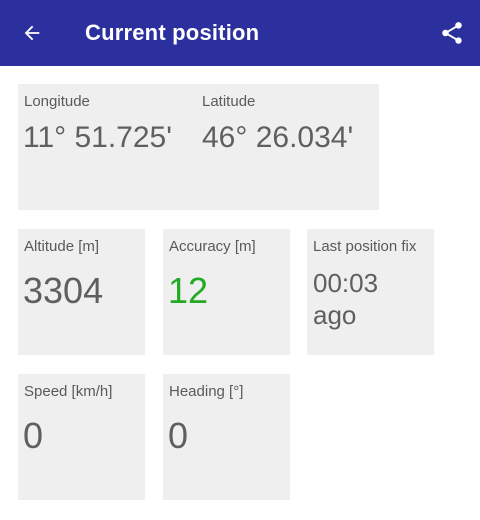 The image size is (480, 520). Describe the element at coordinates (188, 290) in the screenshot. I see `accuracy-value: 12` at that location.